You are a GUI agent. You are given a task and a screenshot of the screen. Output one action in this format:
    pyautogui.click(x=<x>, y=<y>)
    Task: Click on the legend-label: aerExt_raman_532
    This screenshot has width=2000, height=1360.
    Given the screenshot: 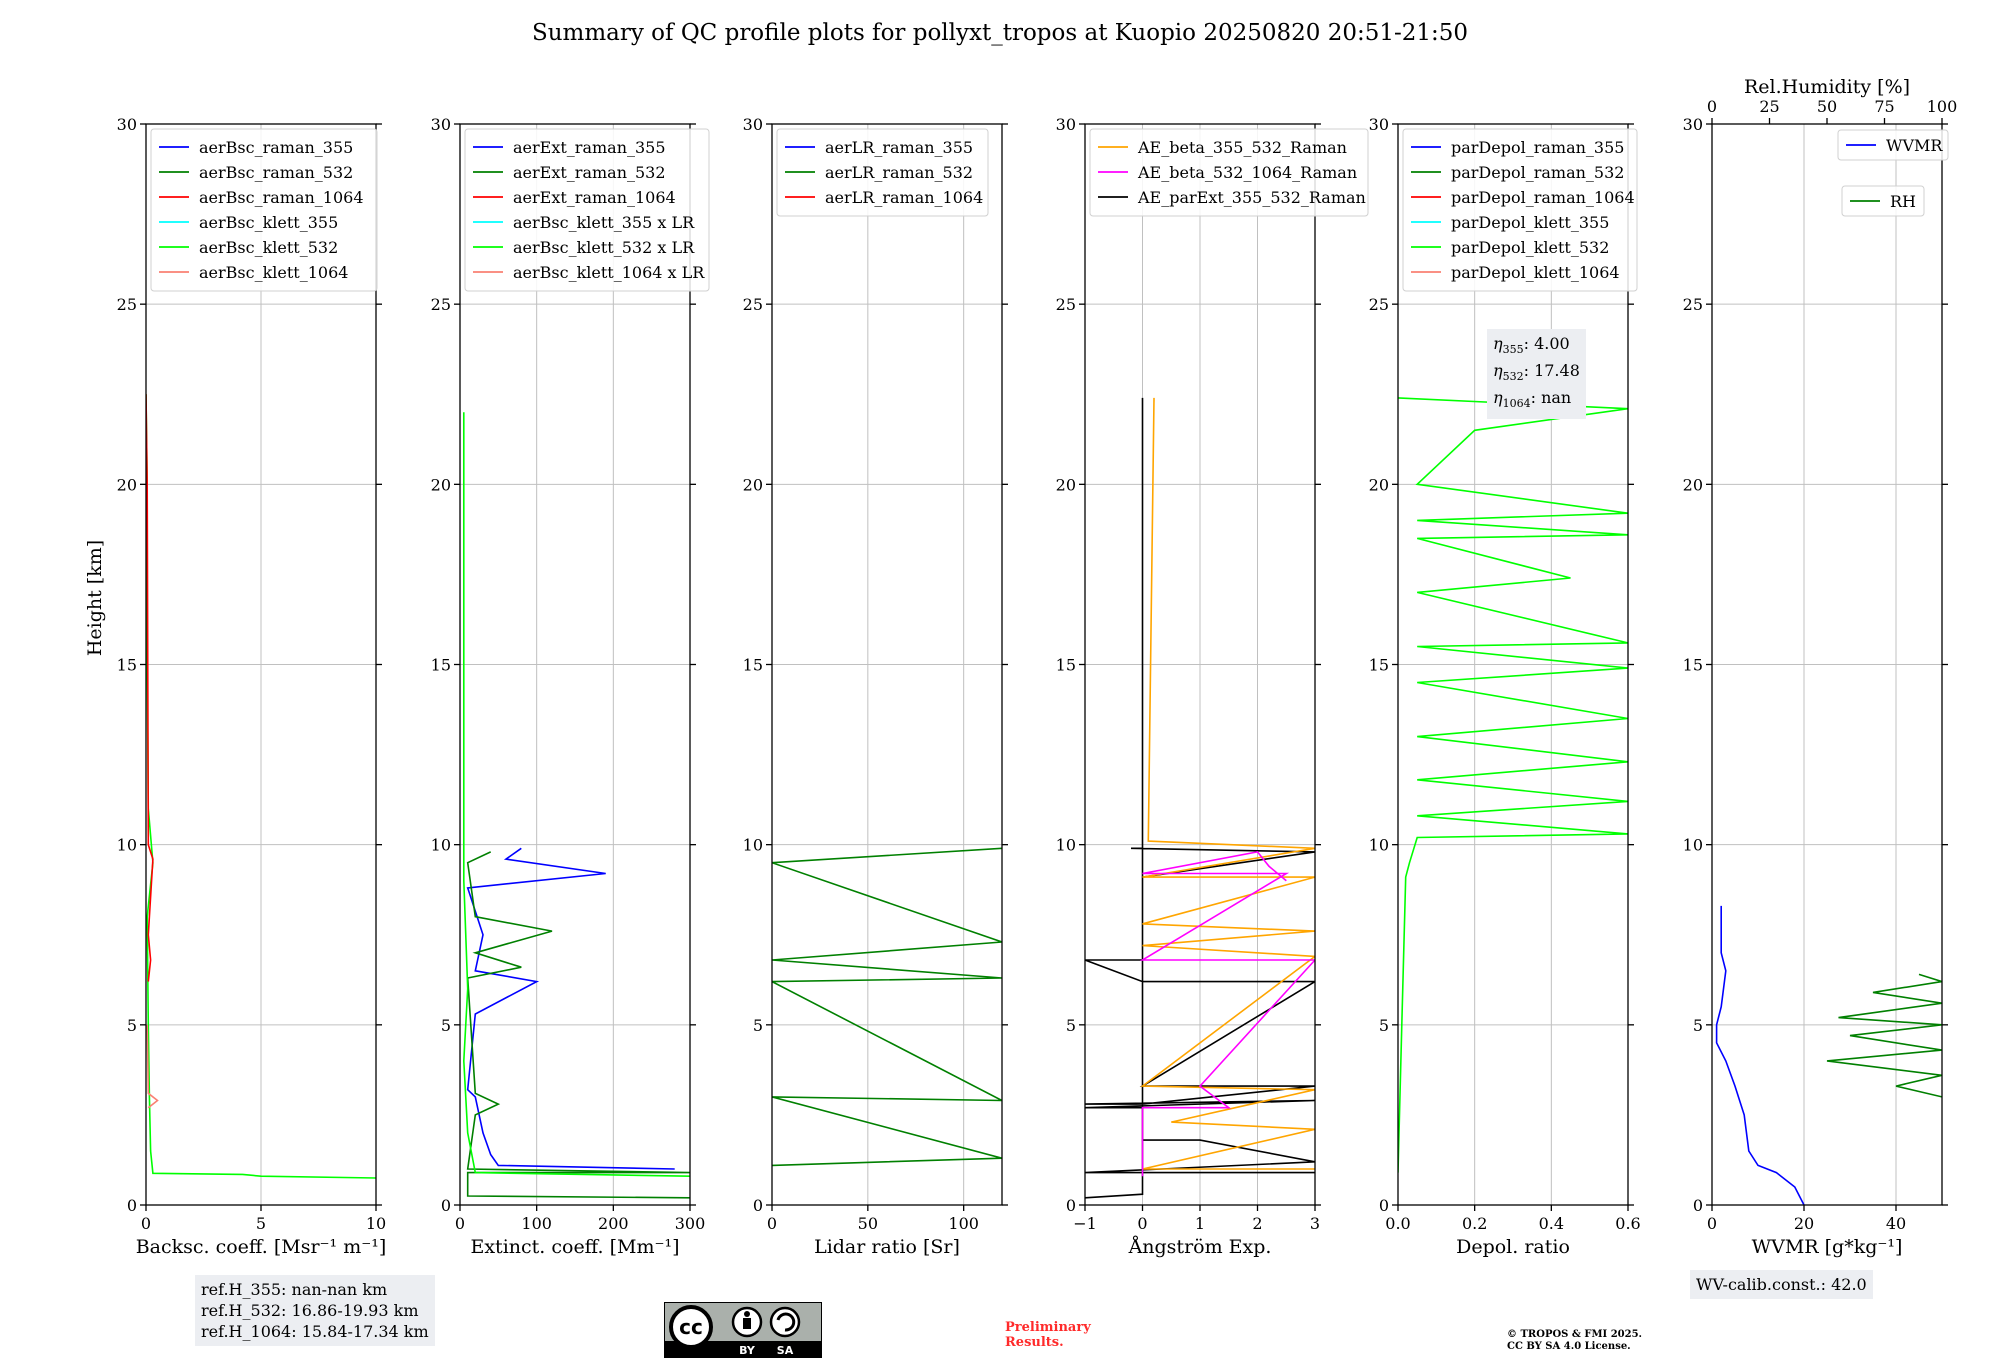 What is the action you would take?
    pyautogui.click(x=589, y=172)
    